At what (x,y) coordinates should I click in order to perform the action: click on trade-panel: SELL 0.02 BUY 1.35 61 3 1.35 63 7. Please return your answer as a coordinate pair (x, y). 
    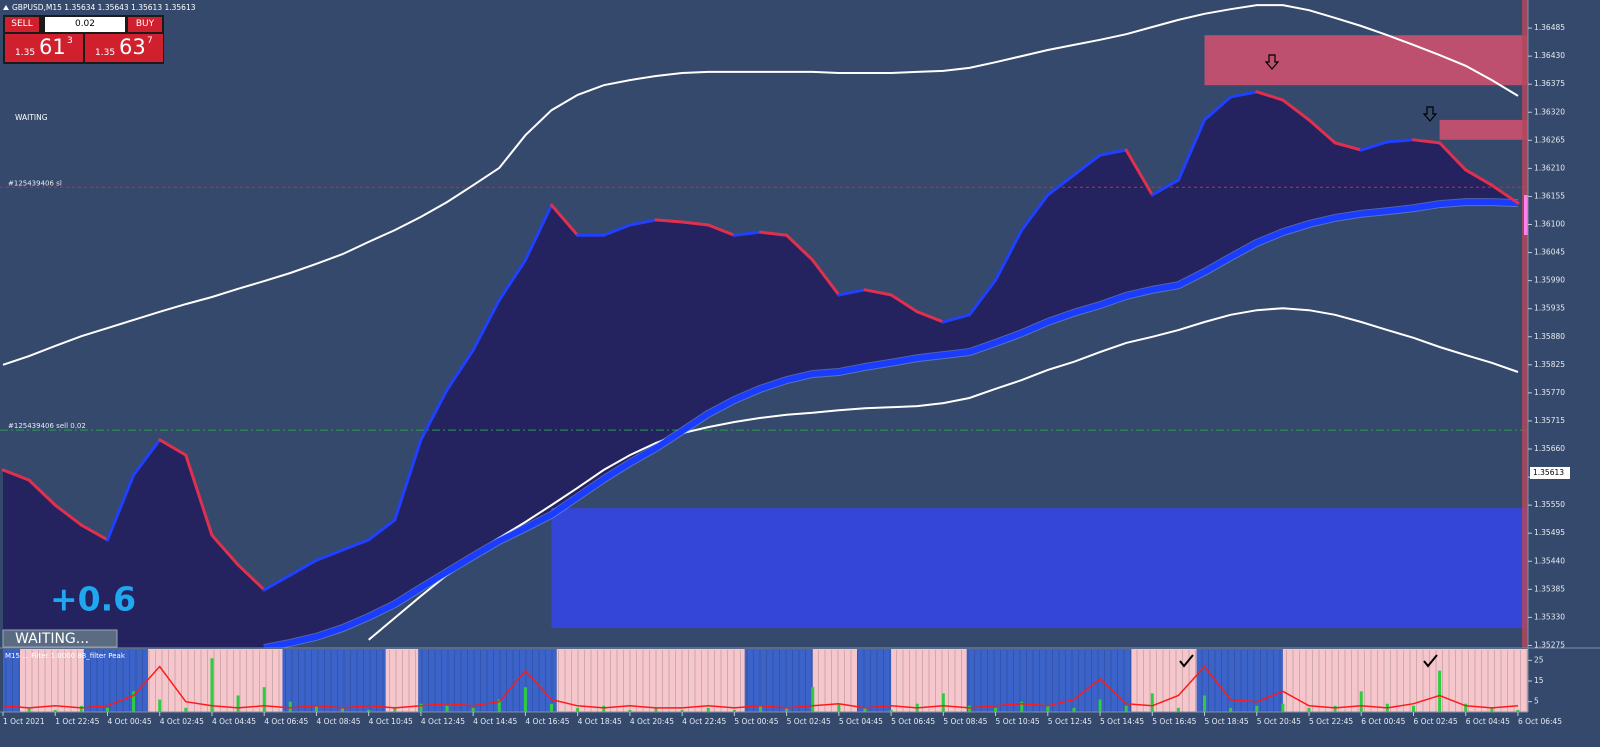
    Looking at the image, I should click on (83, 39).